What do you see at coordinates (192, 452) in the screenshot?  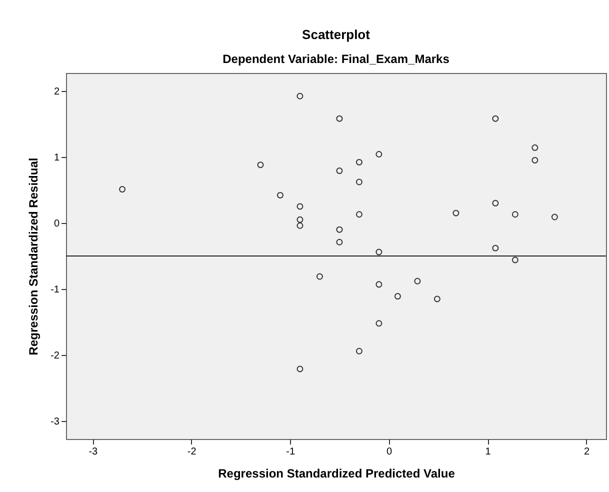 I see `x-tick-label: -2` at bounding box center [192, 452].